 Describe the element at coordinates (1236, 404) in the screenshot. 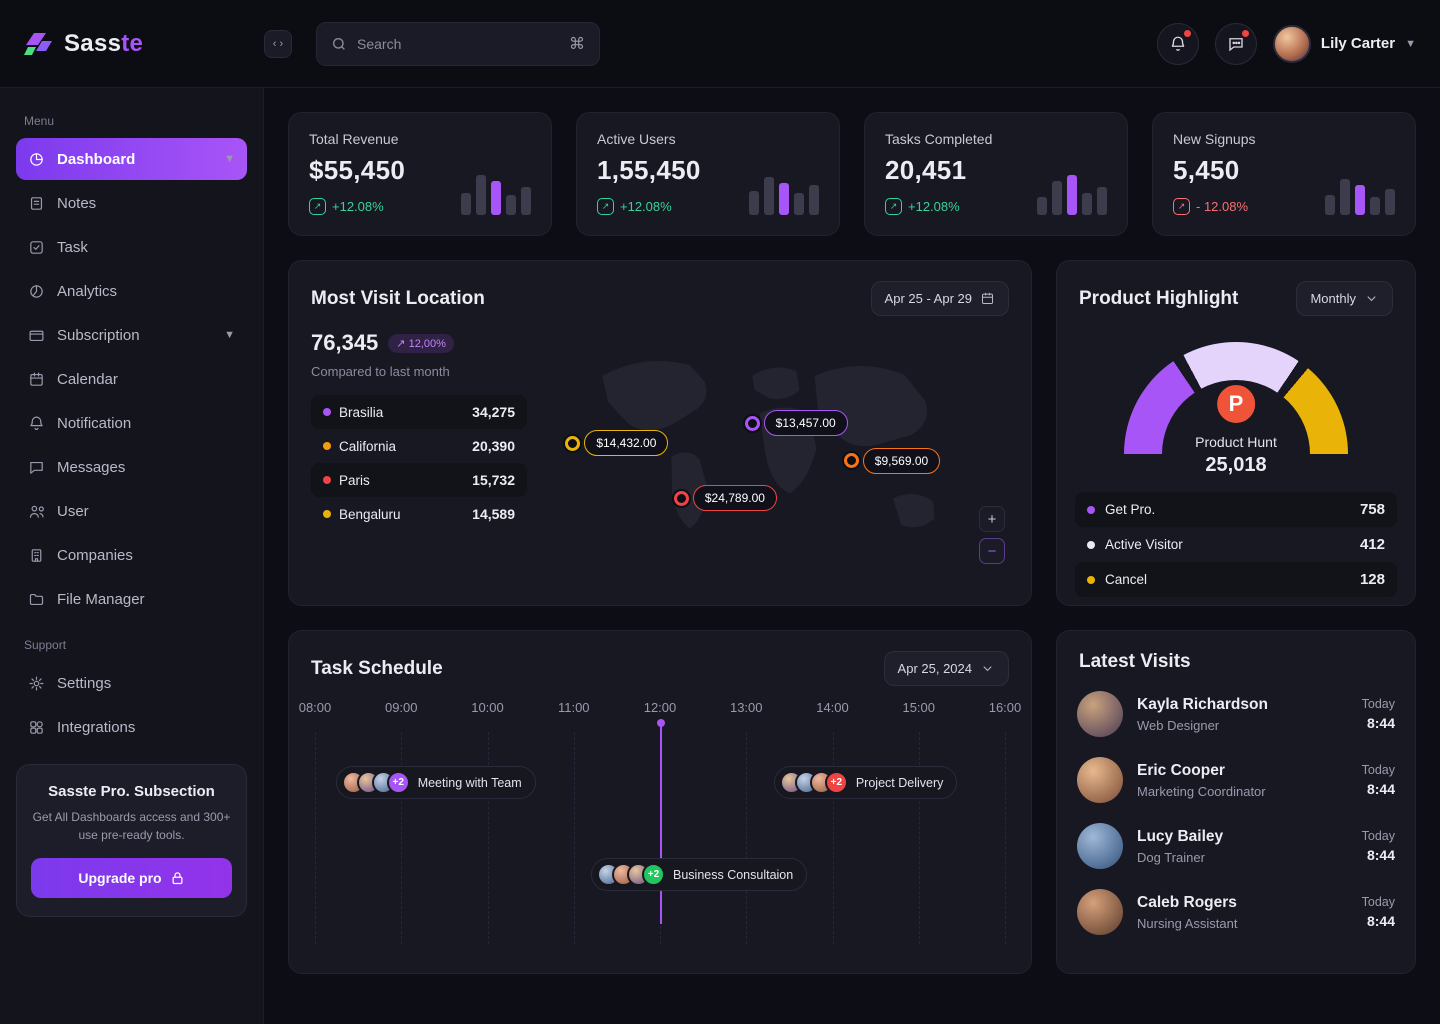

I see `product-hunt-logo: P` at that location.